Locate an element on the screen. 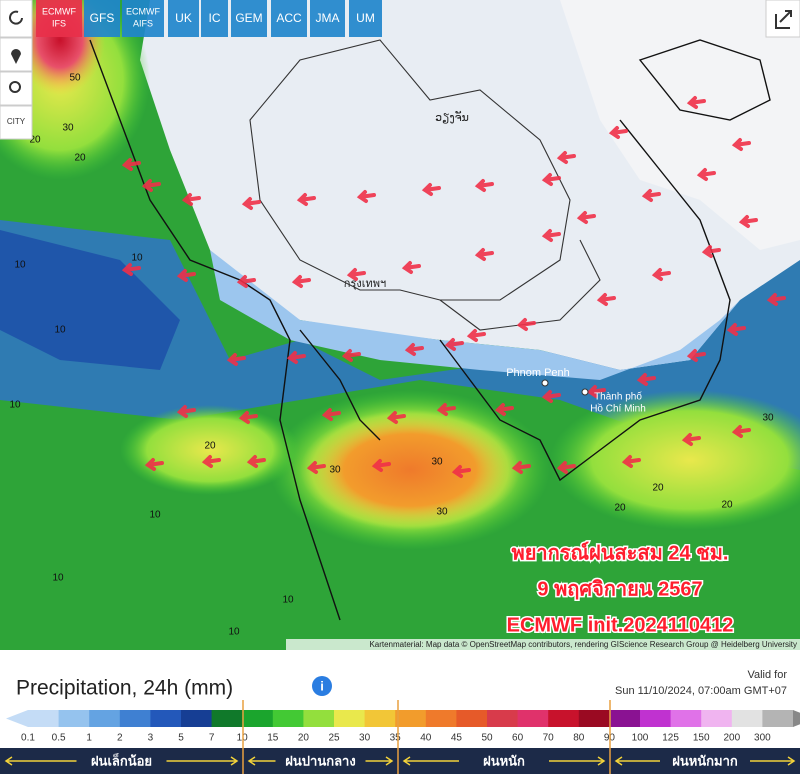  scale-label: 125 is located at coordinates (670, 738).